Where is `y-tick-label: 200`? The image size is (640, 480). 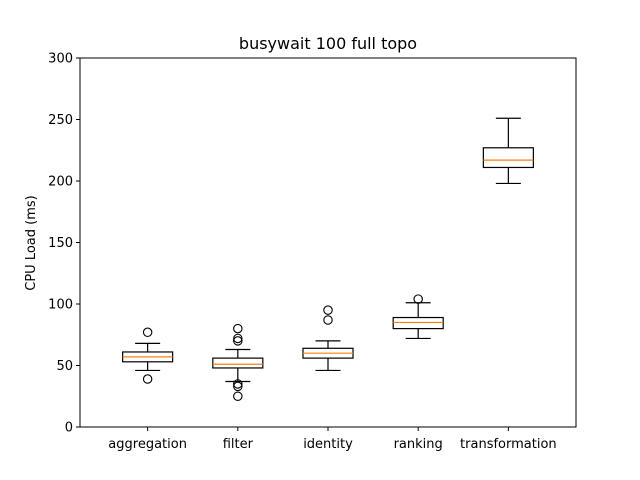 y-tick-label: 200 is located at coordinates (60, 182).